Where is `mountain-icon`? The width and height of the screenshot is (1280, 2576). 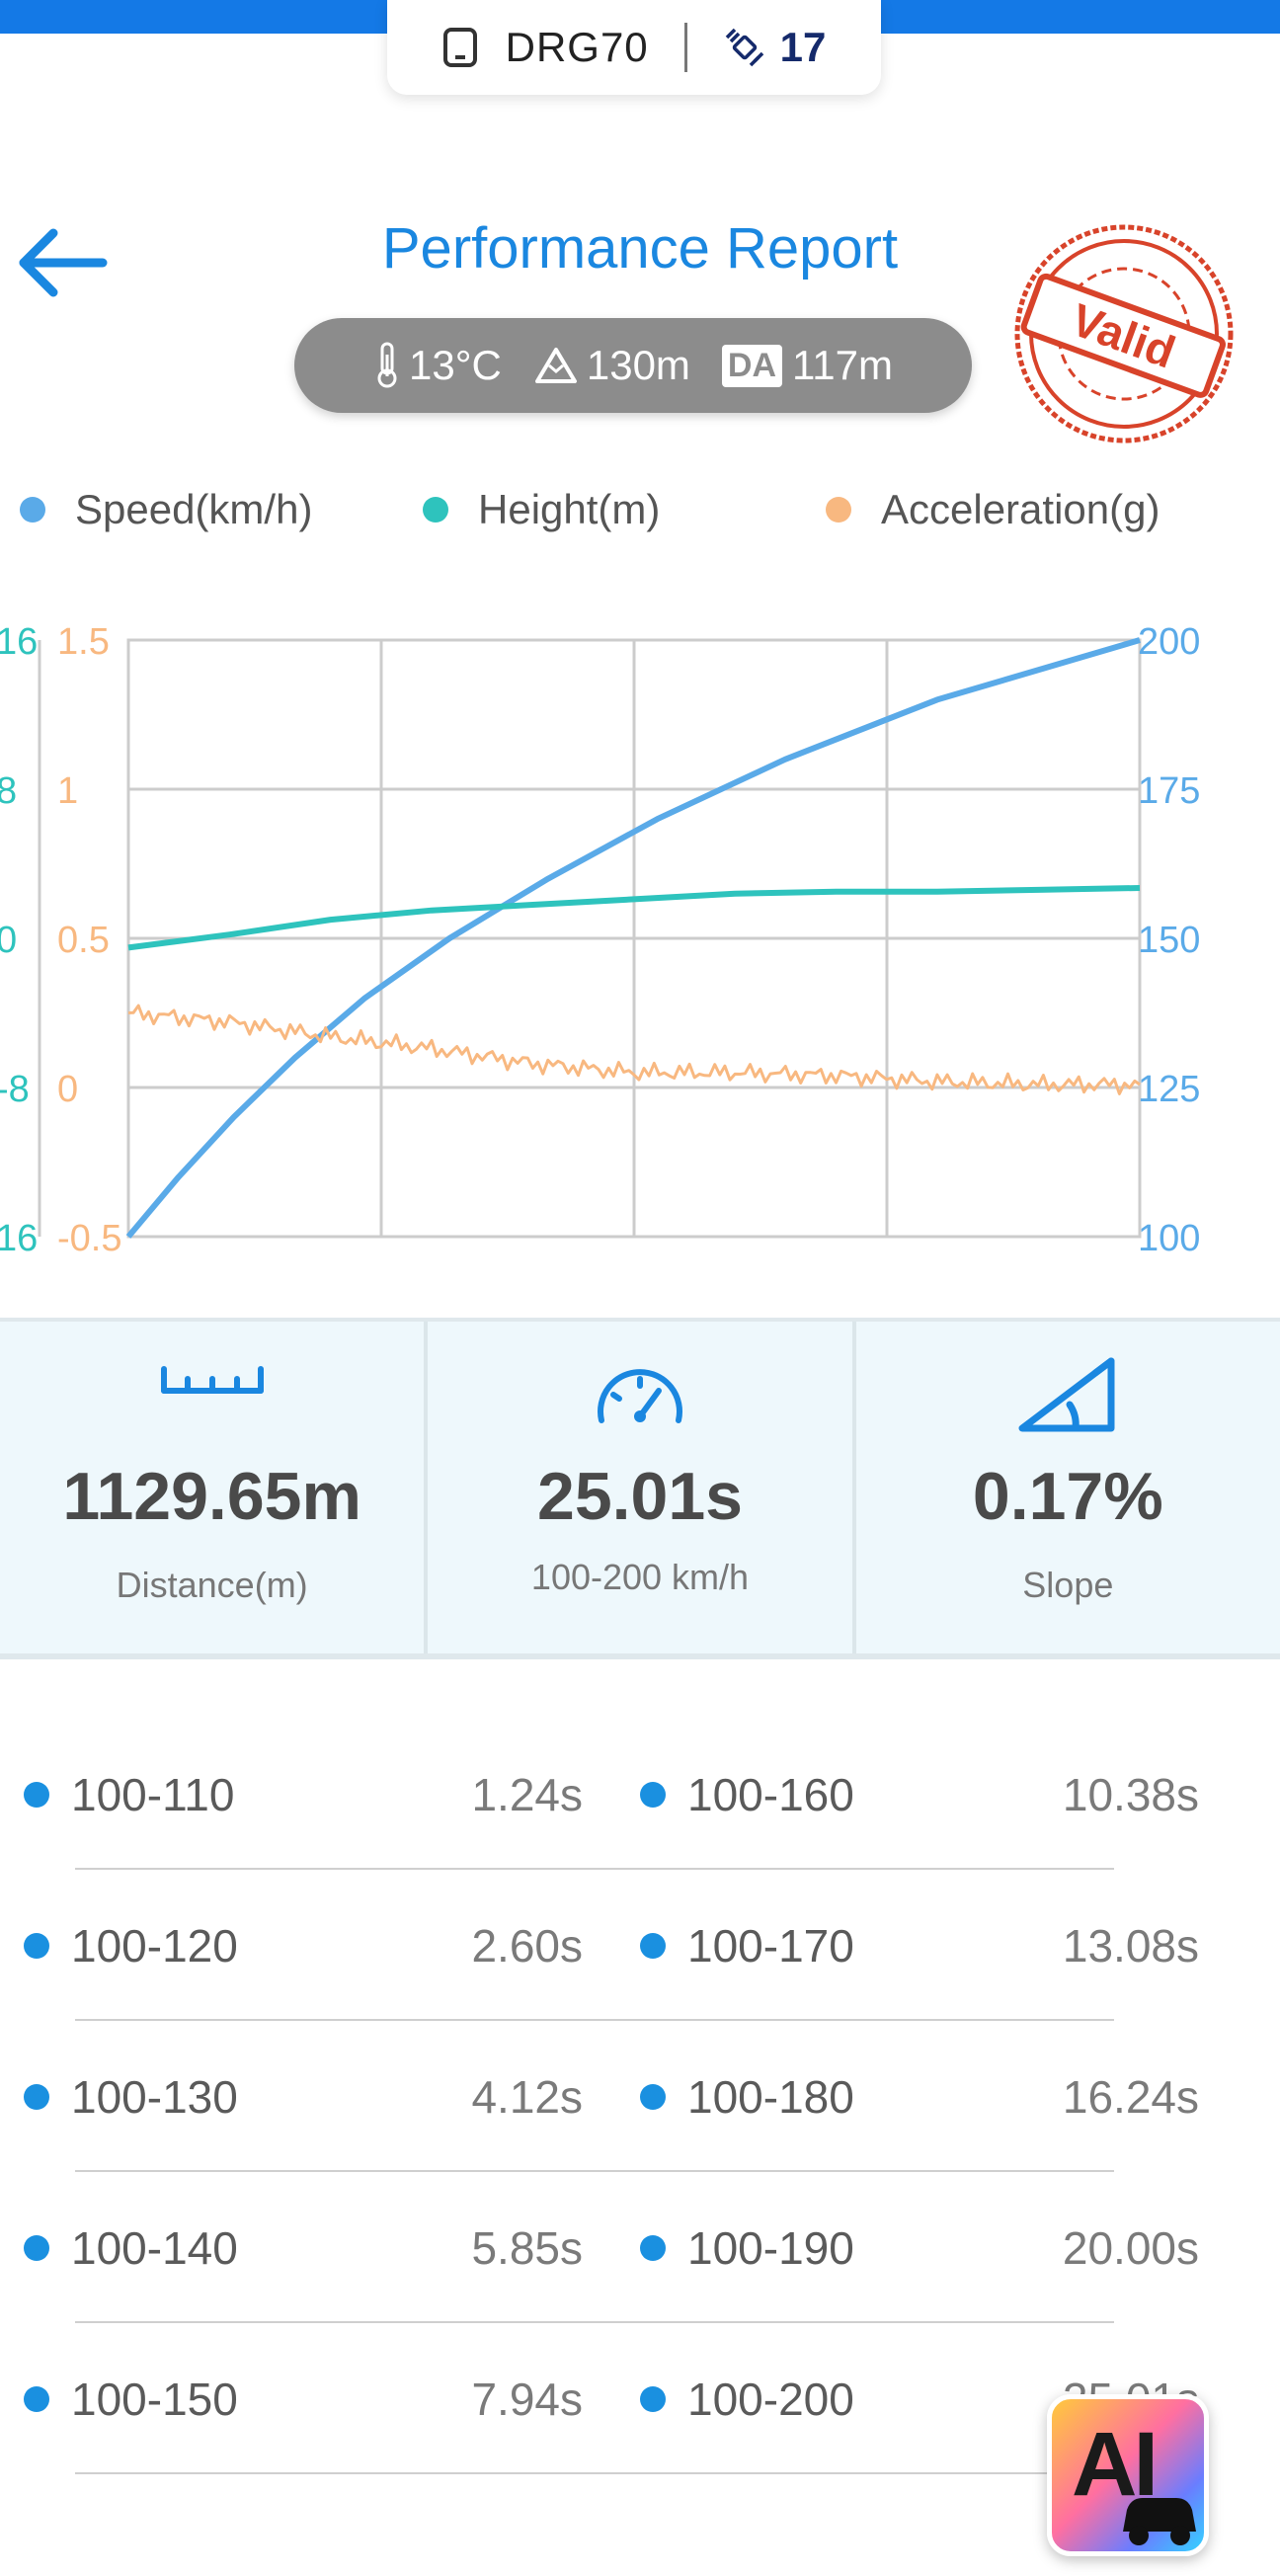
mountain-icon is located at coordinates (555, 365).